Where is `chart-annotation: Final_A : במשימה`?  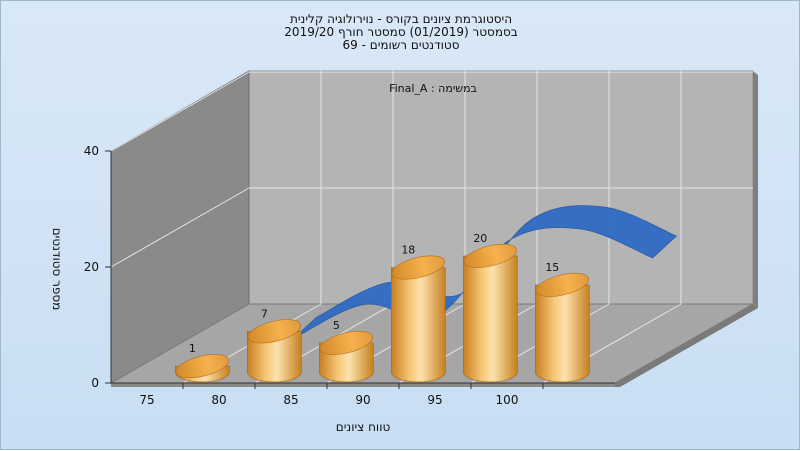
chart-annotation: Final_A : במשימה is located at coordinates (433, 88).